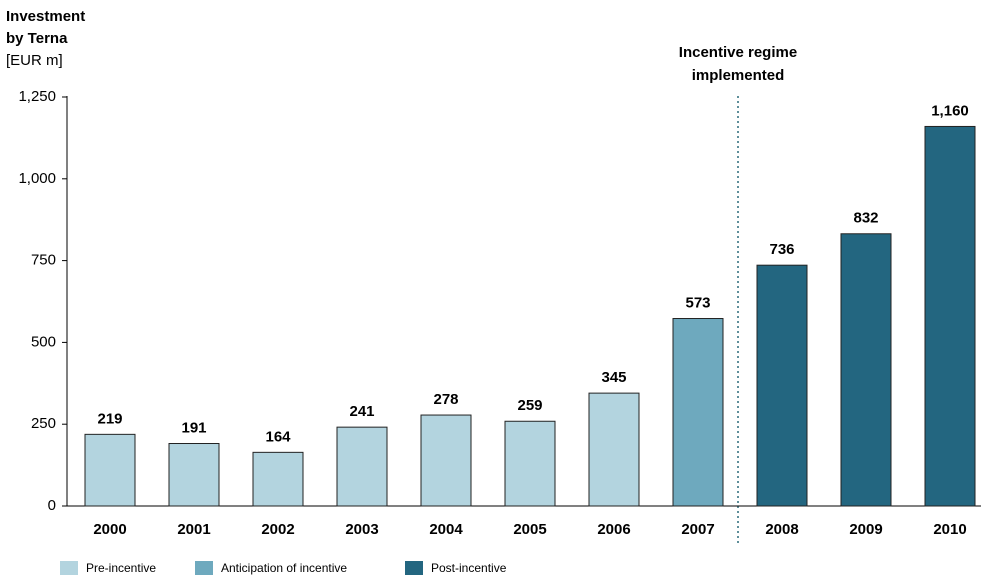  What do you see at coordinates (43, 260) in the screenshot?
I see `y-tick-label: 750` at bounding box center [43, 260].